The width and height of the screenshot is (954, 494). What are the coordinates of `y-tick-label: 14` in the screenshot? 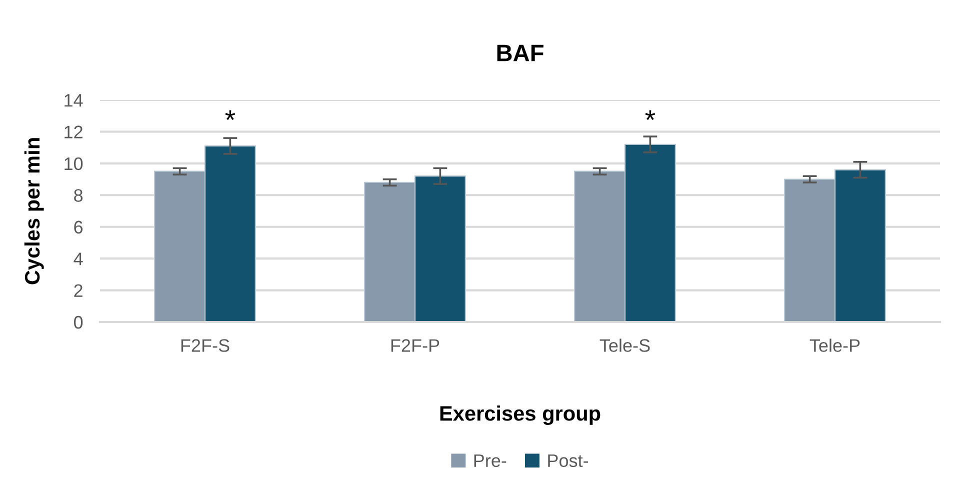 It's located at (73, 100).